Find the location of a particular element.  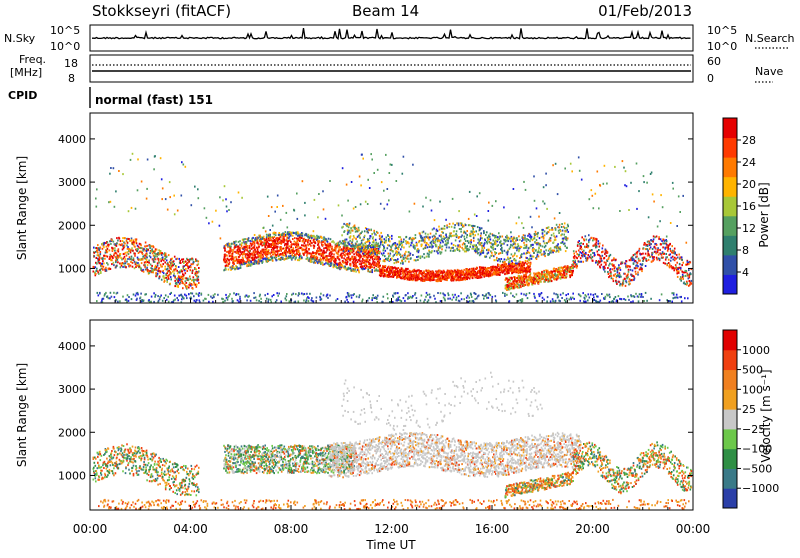

nsky-label: N.Sky is located at coordinates (20, 38).